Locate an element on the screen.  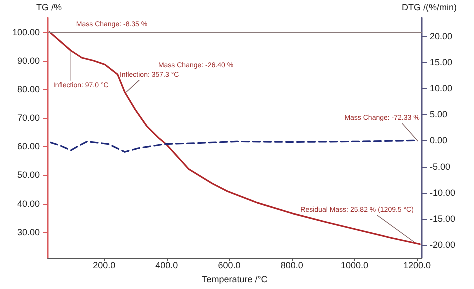
y2-tick-label: 20.00 is located at coordinates (441, 36).